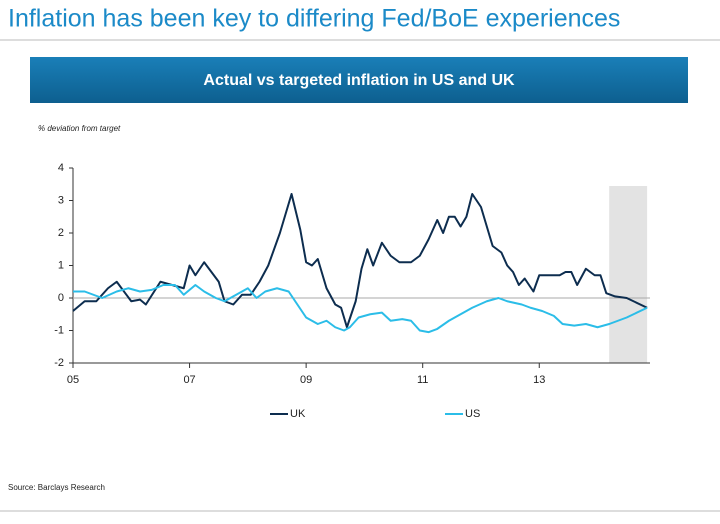  What do you see at coordinates (628, 274) in the screenshot?
I see `forecast-shade` at bounding box center [628, 274].